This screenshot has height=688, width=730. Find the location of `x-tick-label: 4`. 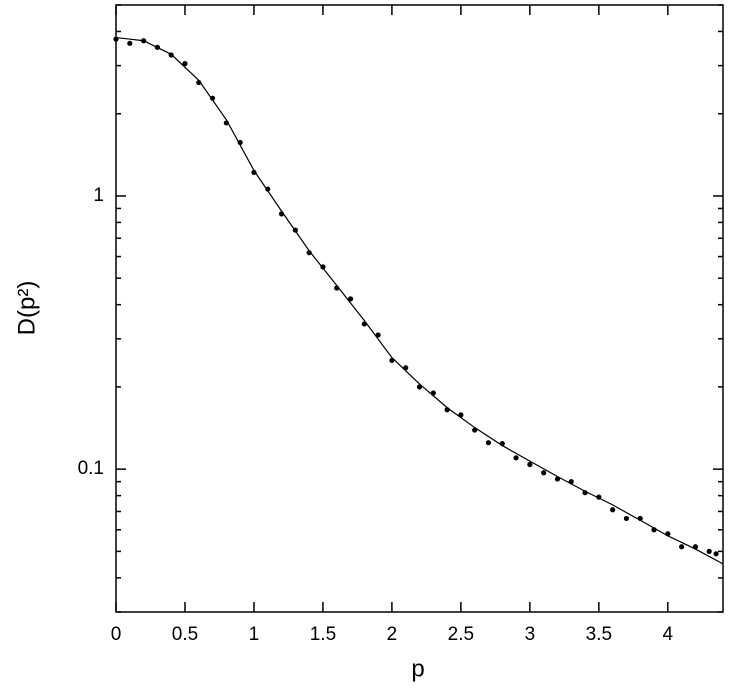

x-tick-label: 4 is located at coordinates (668, 634).